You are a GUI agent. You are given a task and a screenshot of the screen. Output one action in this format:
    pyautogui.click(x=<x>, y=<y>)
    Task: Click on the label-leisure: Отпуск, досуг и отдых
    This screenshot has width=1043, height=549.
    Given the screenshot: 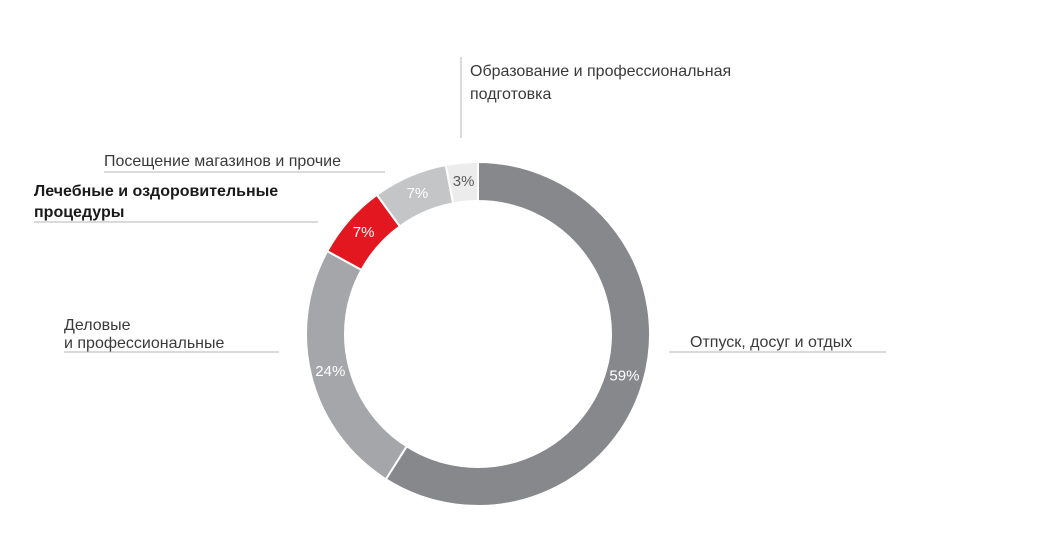 What is the action you would take?
    pyautogui.click(x=771, y=342)
    